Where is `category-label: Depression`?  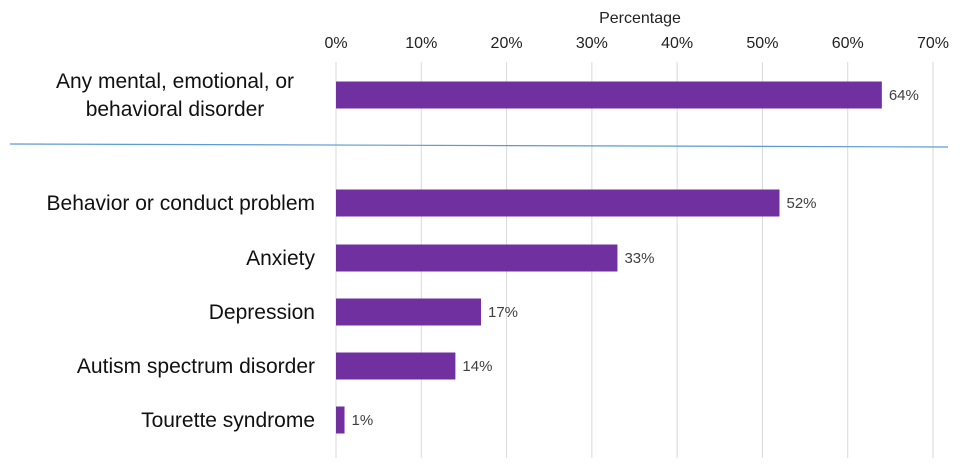 category-label: Depression is located at coordinates (262, 312).